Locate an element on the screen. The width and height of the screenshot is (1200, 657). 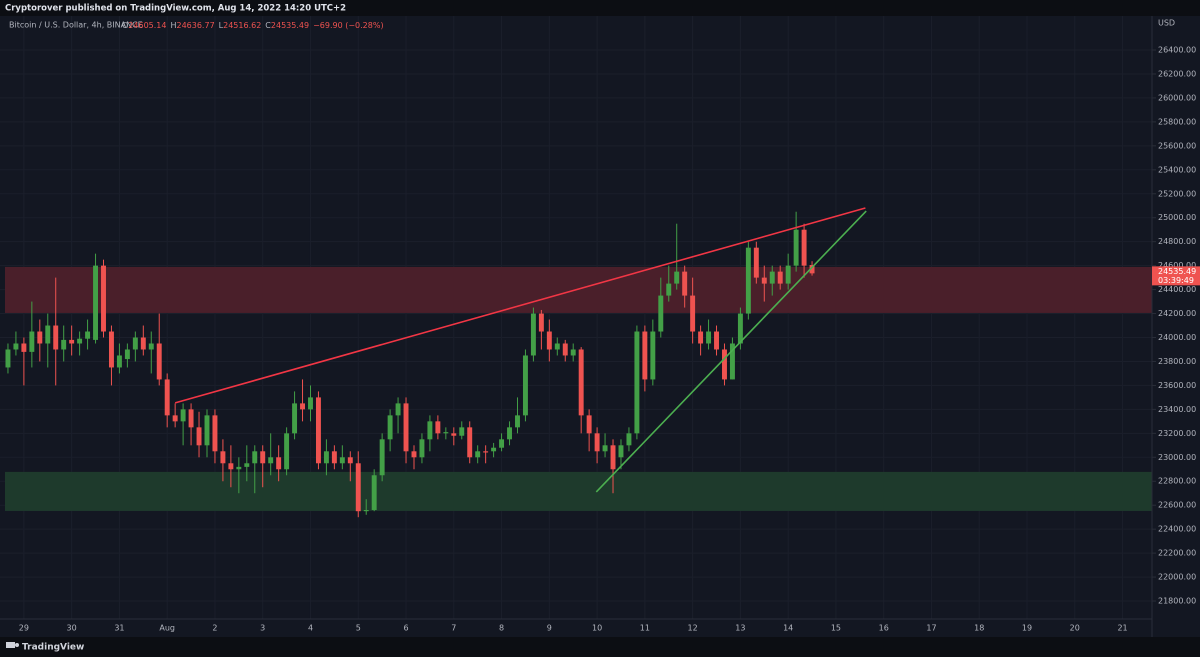
y-tick-label: 23600.00 is located at coordinates (1177, 385).